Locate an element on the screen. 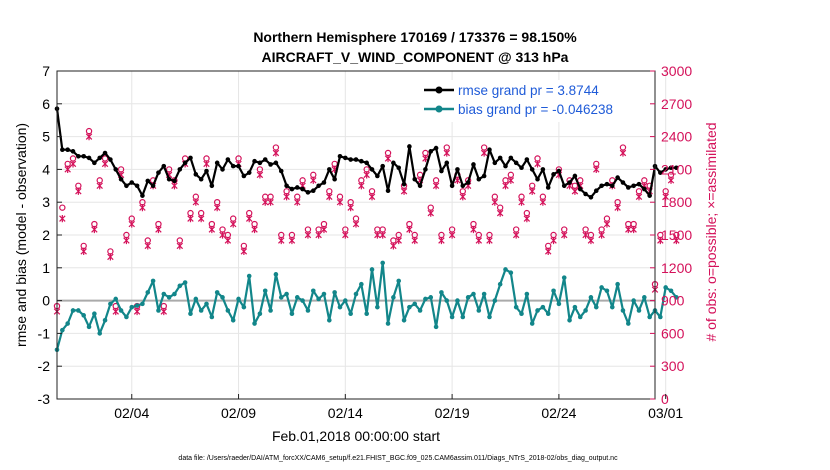 Image resolution: width=830 pixels, height=470 pixels. x-tick-label: 03/01 is located at coordinates (665, 413).